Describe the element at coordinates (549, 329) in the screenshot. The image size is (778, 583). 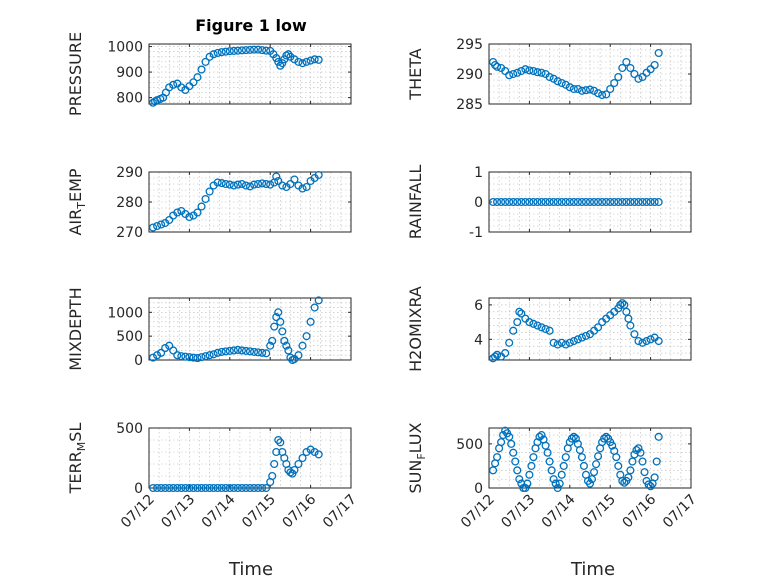
I see `subplot-6: 4 6 H2OMIXRA` at that location.